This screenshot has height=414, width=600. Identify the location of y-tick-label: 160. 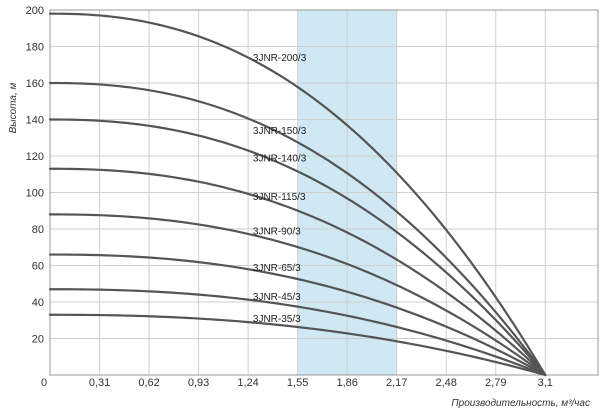
(35, 84).